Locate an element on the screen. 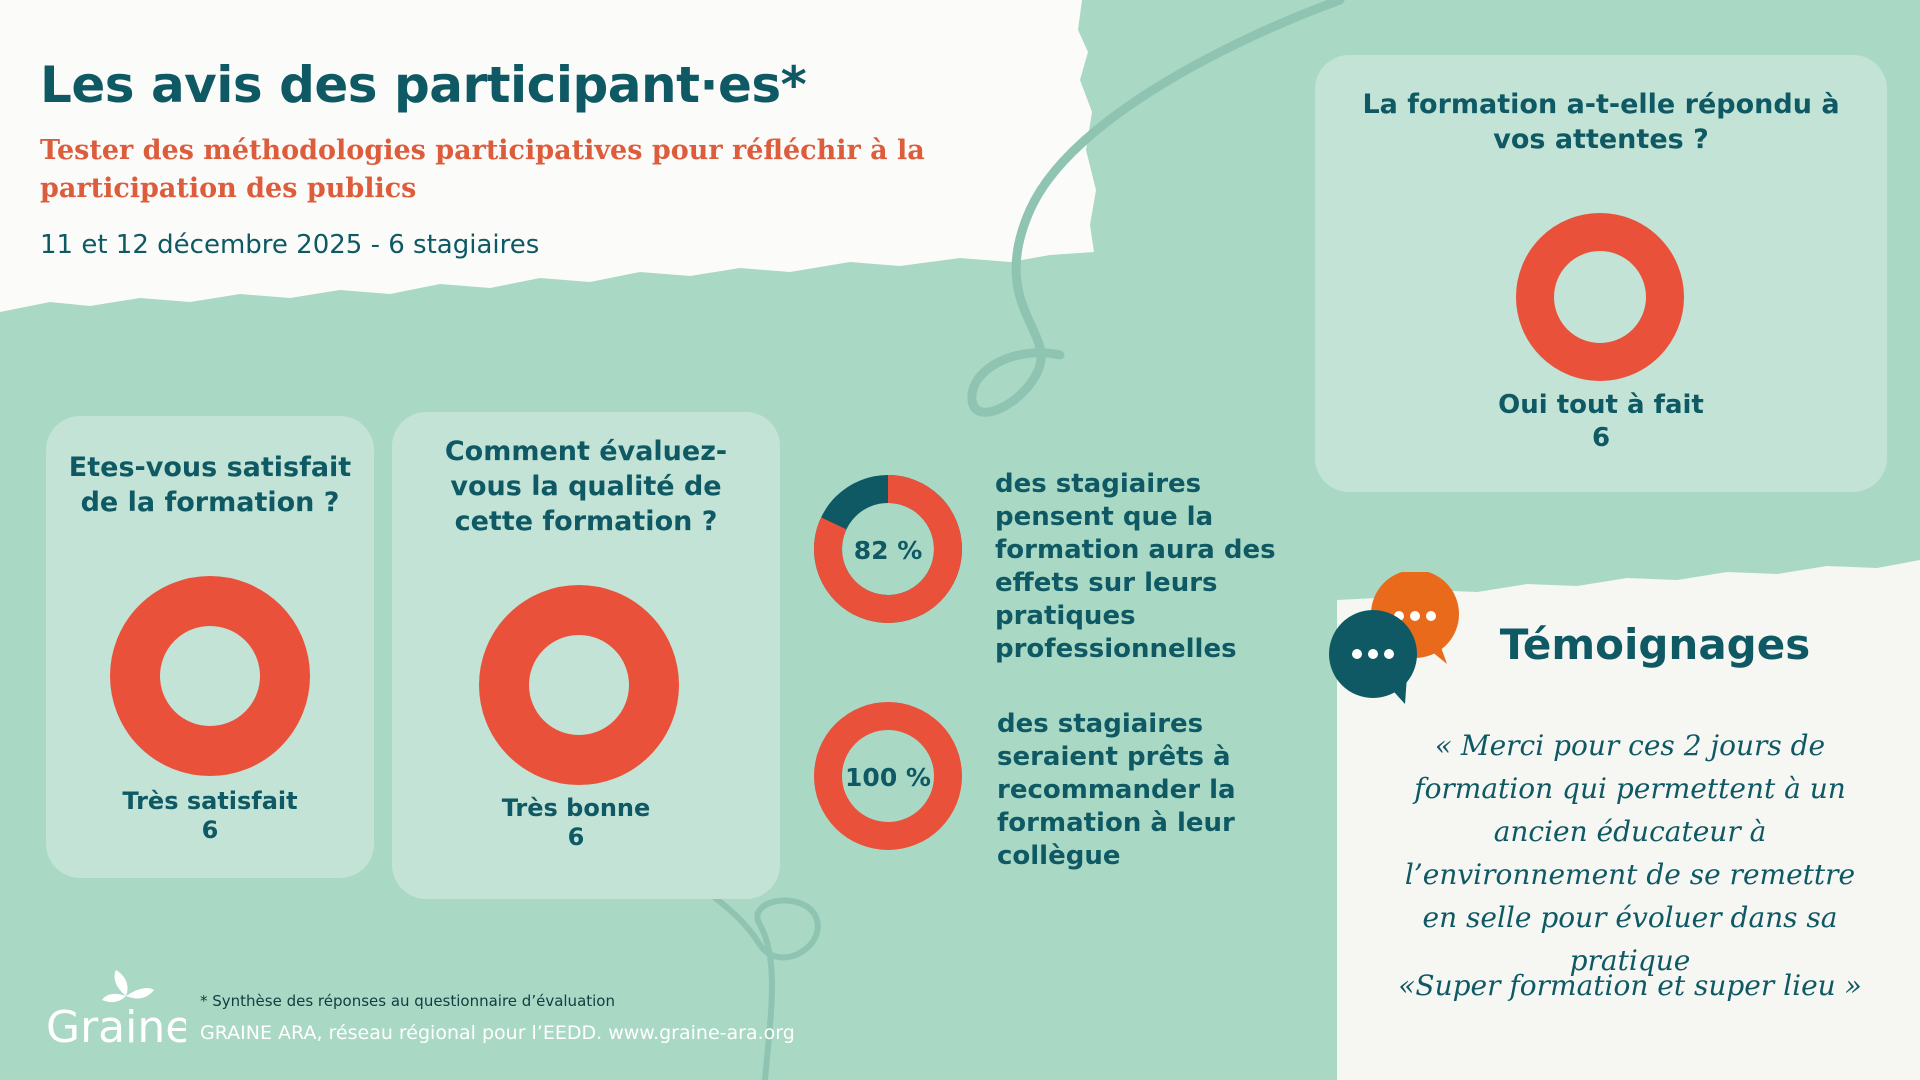 Image resolution: width=1920 pixels, height=1080 pixels. quality-donut-slice is located at coordinates (579, 685).